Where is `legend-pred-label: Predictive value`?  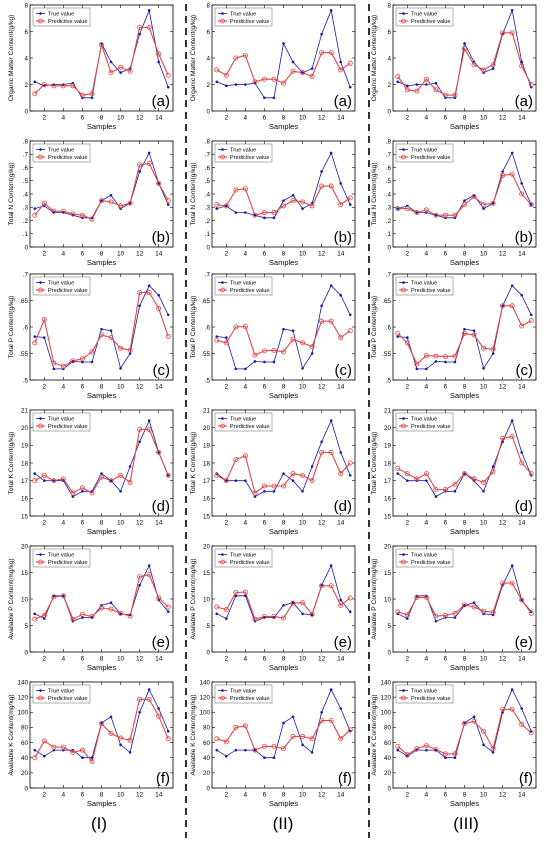 legend-pred-label: Predictive value is located at coordinates (431, 699).